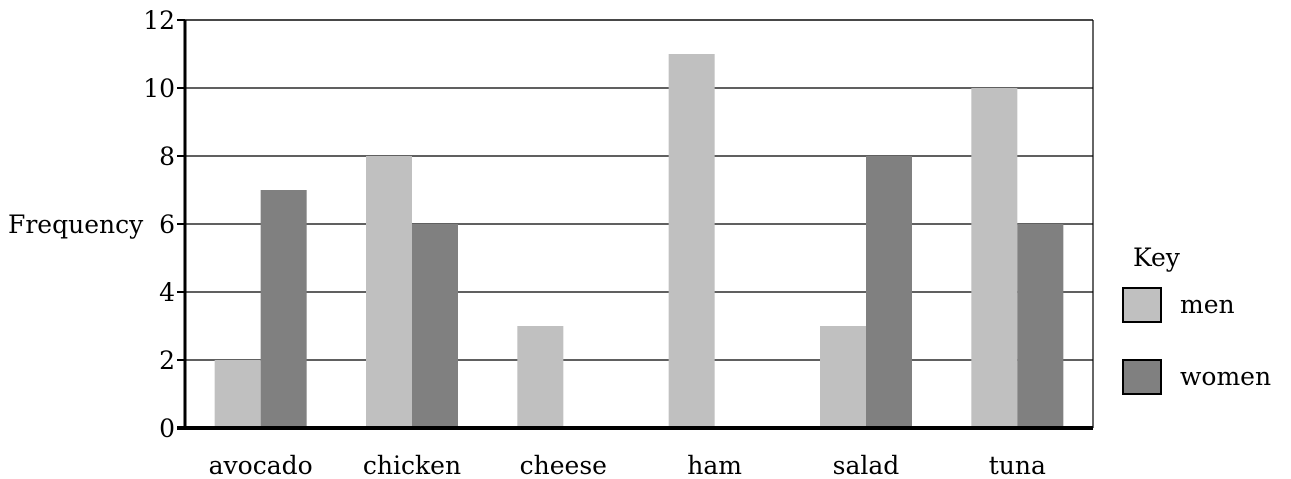 The image size is (1291, 479). What do you see at coordinates (159, 20) in the screenshot?
I see `y-tick-label: 12` at bounding box center [159, 20].